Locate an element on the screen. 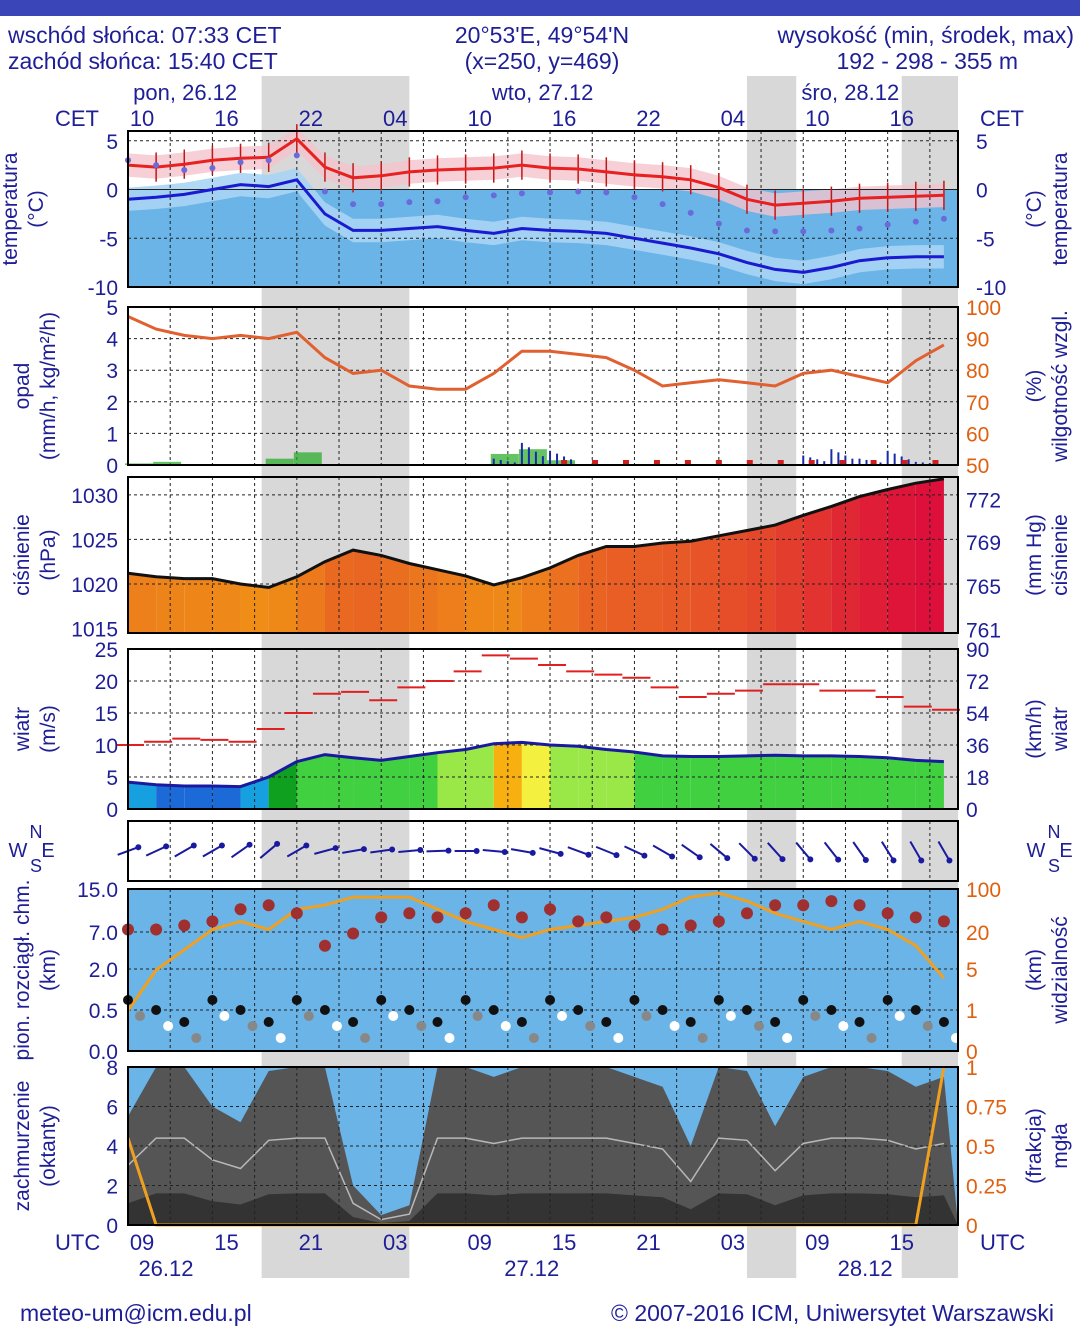  humidity-ytick: 70 is located at coordinates (977, 403).